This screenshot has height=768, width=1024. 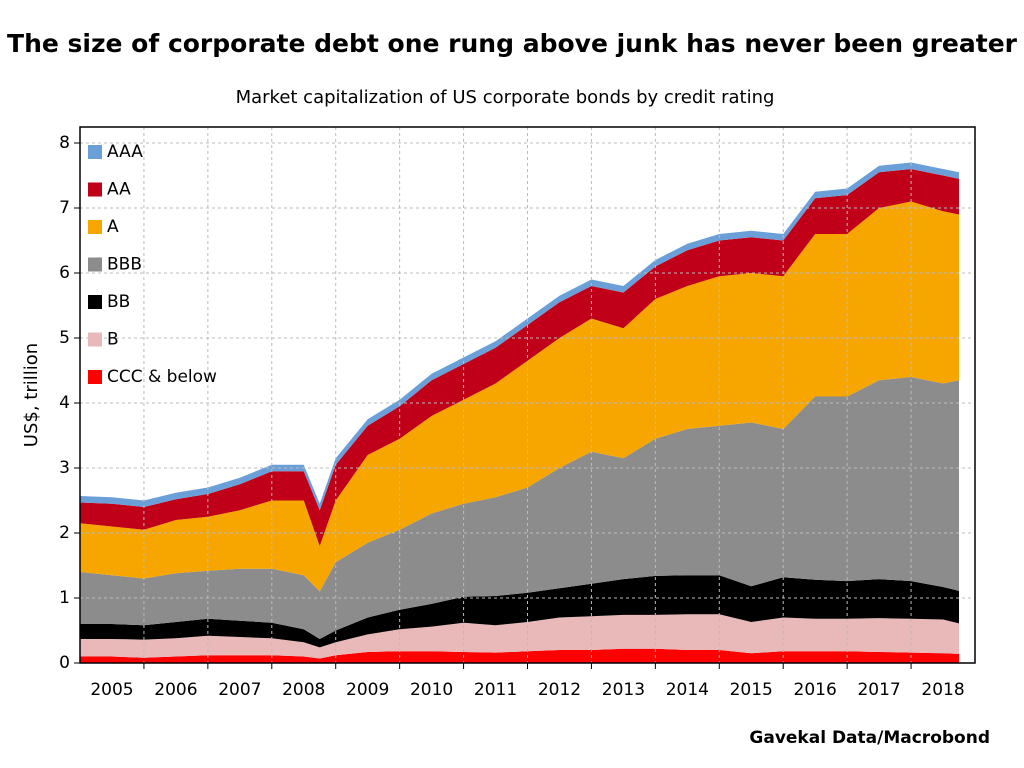 I want to click on x-tick-label: 2005, so click(x=111, y=690).